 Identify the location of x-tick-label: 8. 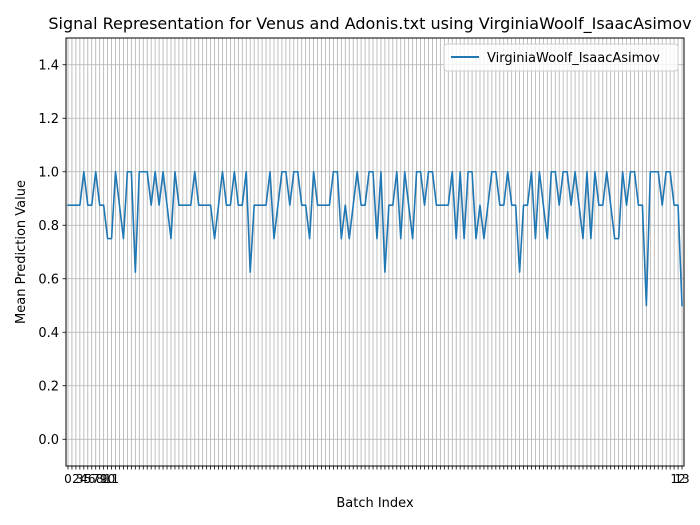
(100, 479).